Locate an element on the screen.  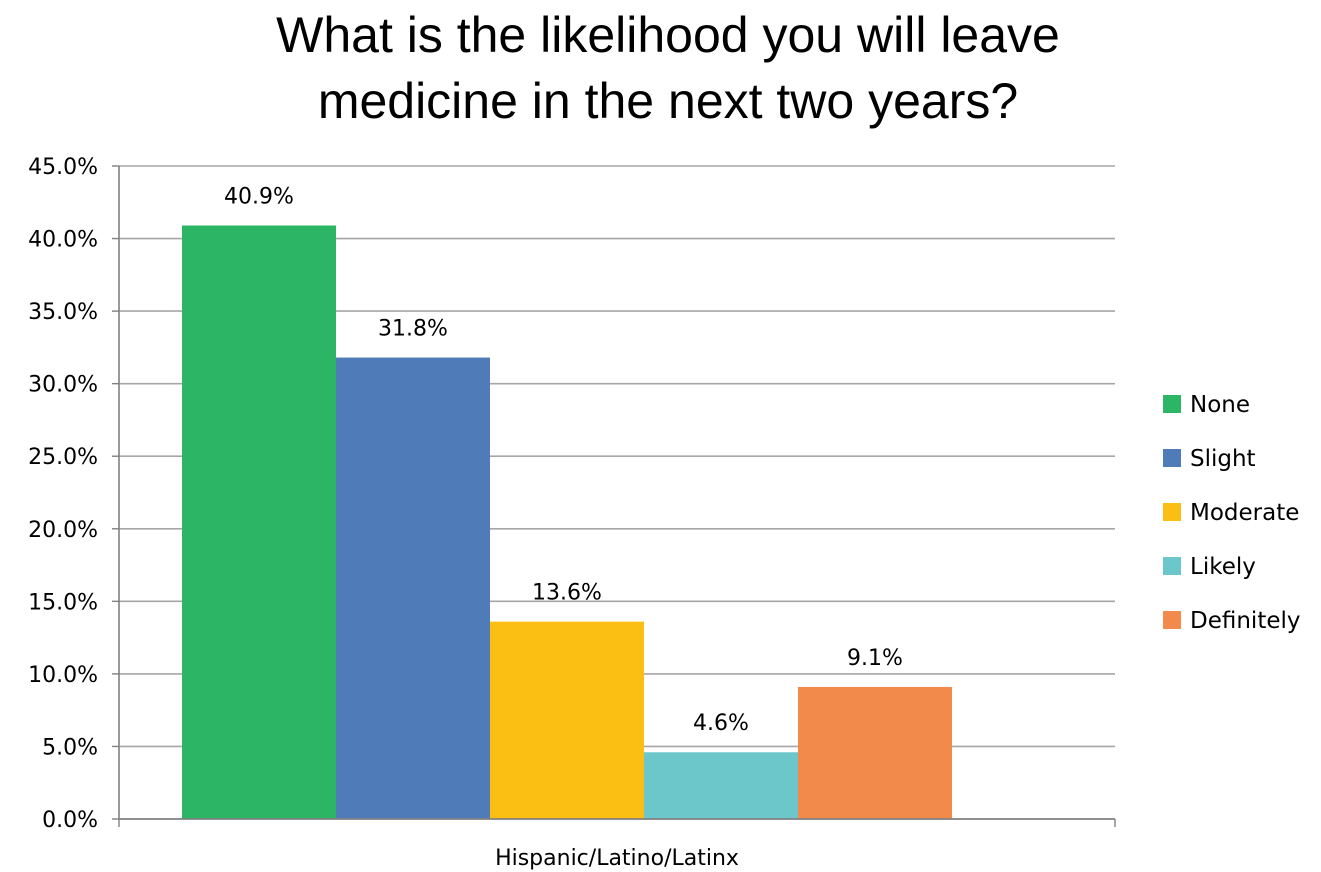
bar-moderate is located at coordinates (567, 720).